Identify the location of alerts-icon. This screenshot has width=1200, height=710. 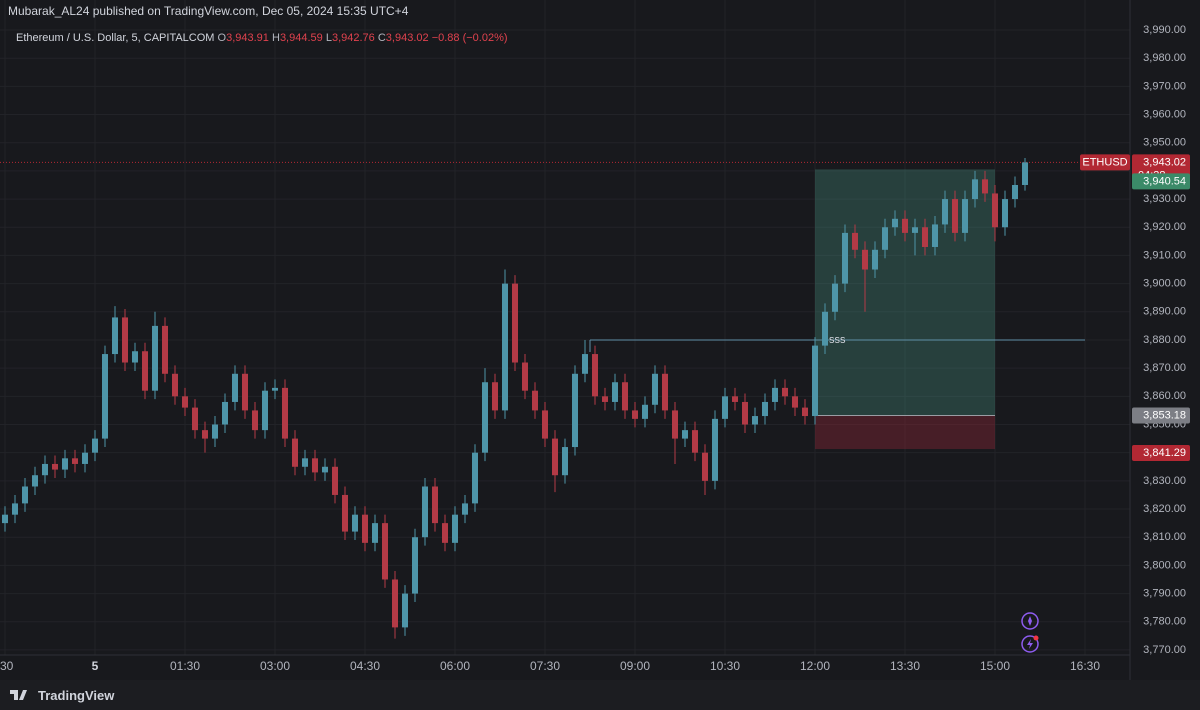
(1030, 644).